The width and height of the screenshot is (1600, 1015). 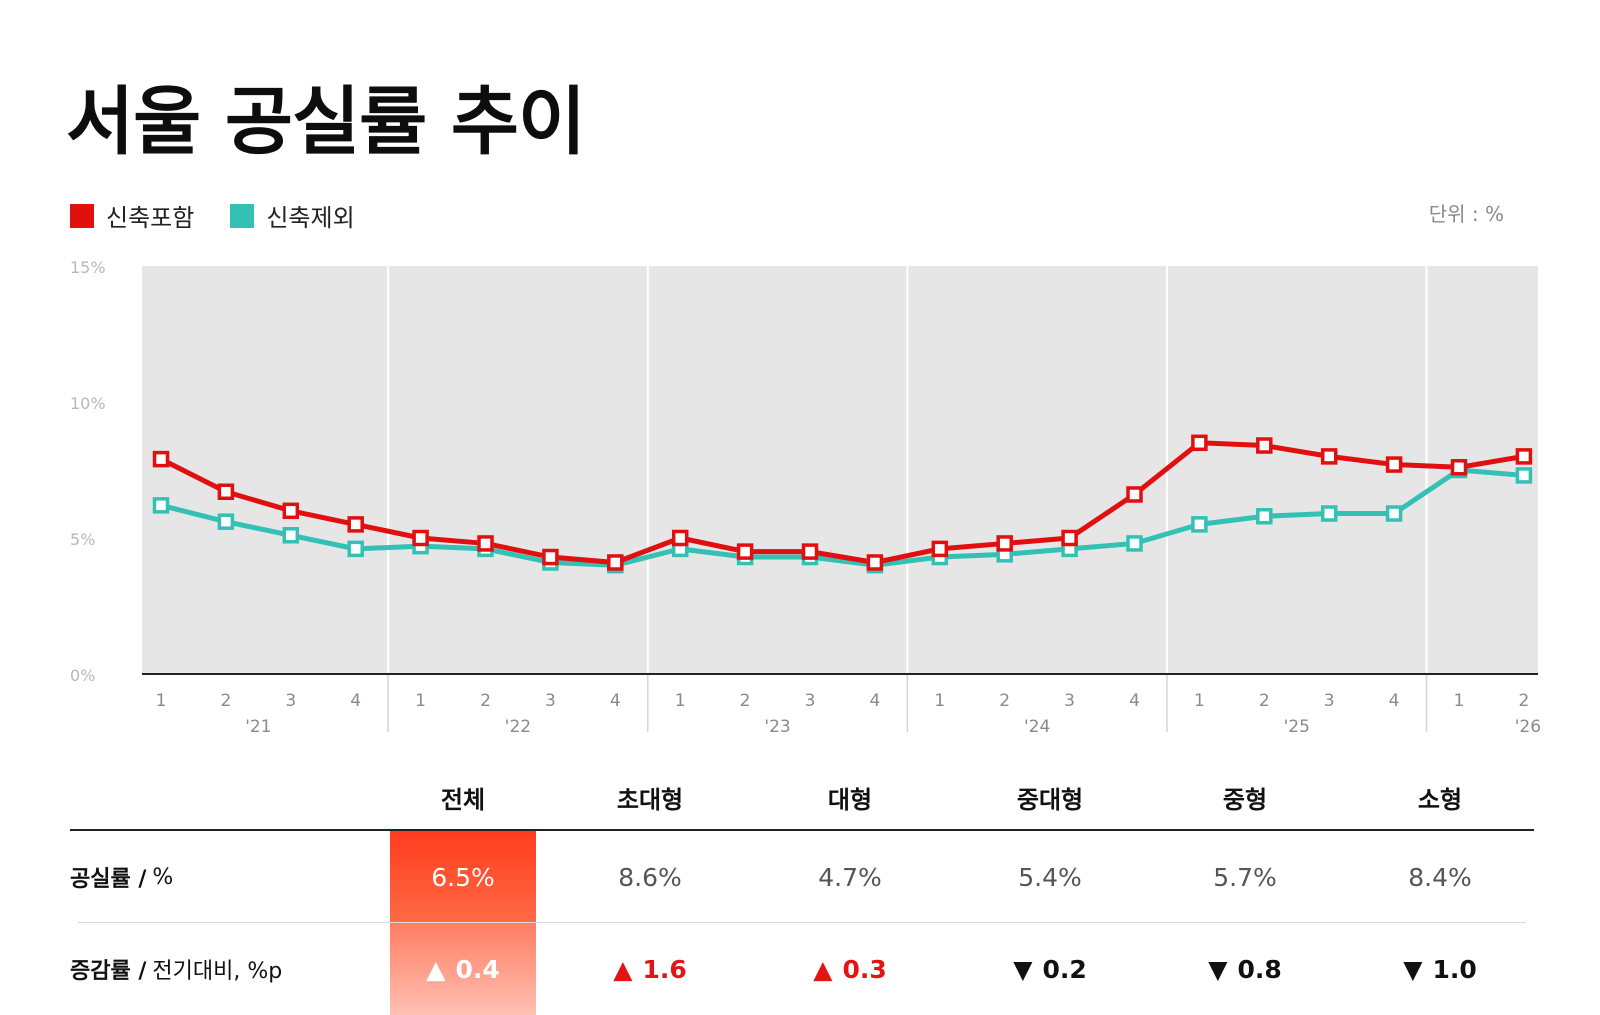 What do you see at coordinates (88, 403) in the screenshot?
I see `y-tick-label: 10%` at bounding box center [88, 403].